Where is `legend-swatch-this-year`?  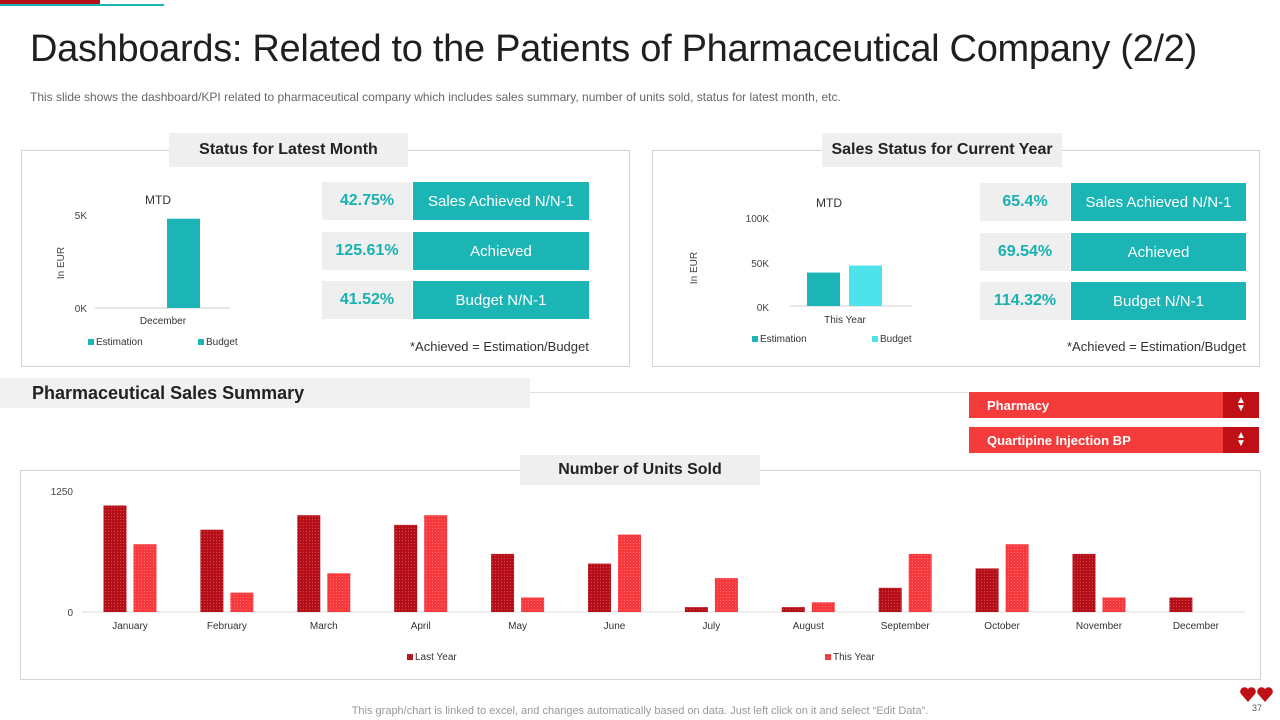
legend-swatch-this-year is located at coordinates (828, 657).